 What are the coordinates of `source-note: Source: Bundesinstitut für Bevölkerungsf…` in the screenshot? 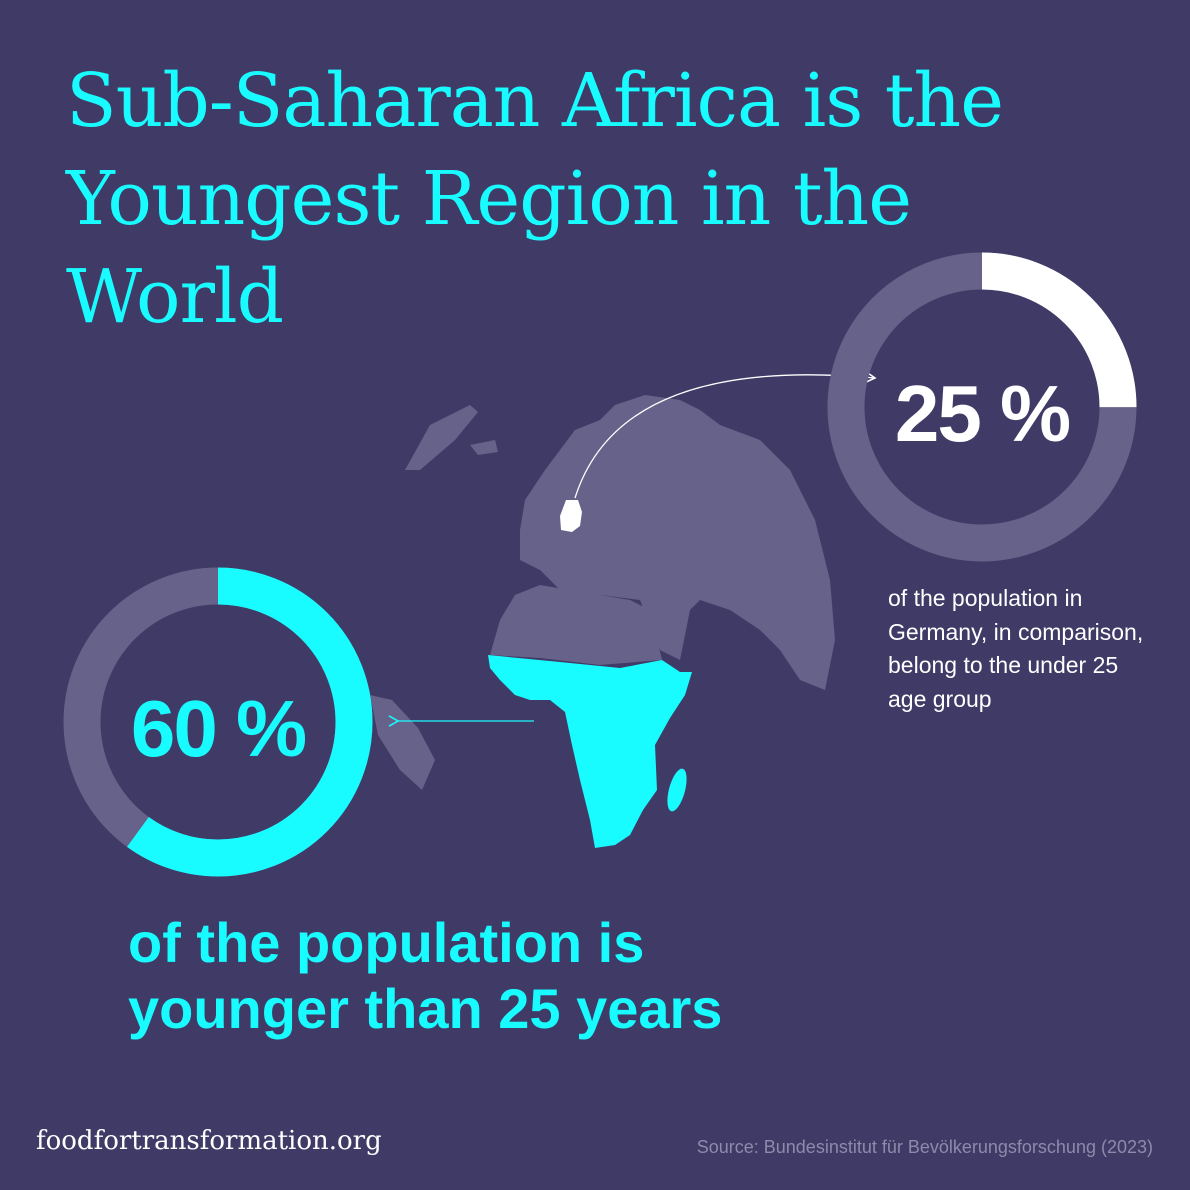 It's located at (924, 1147).